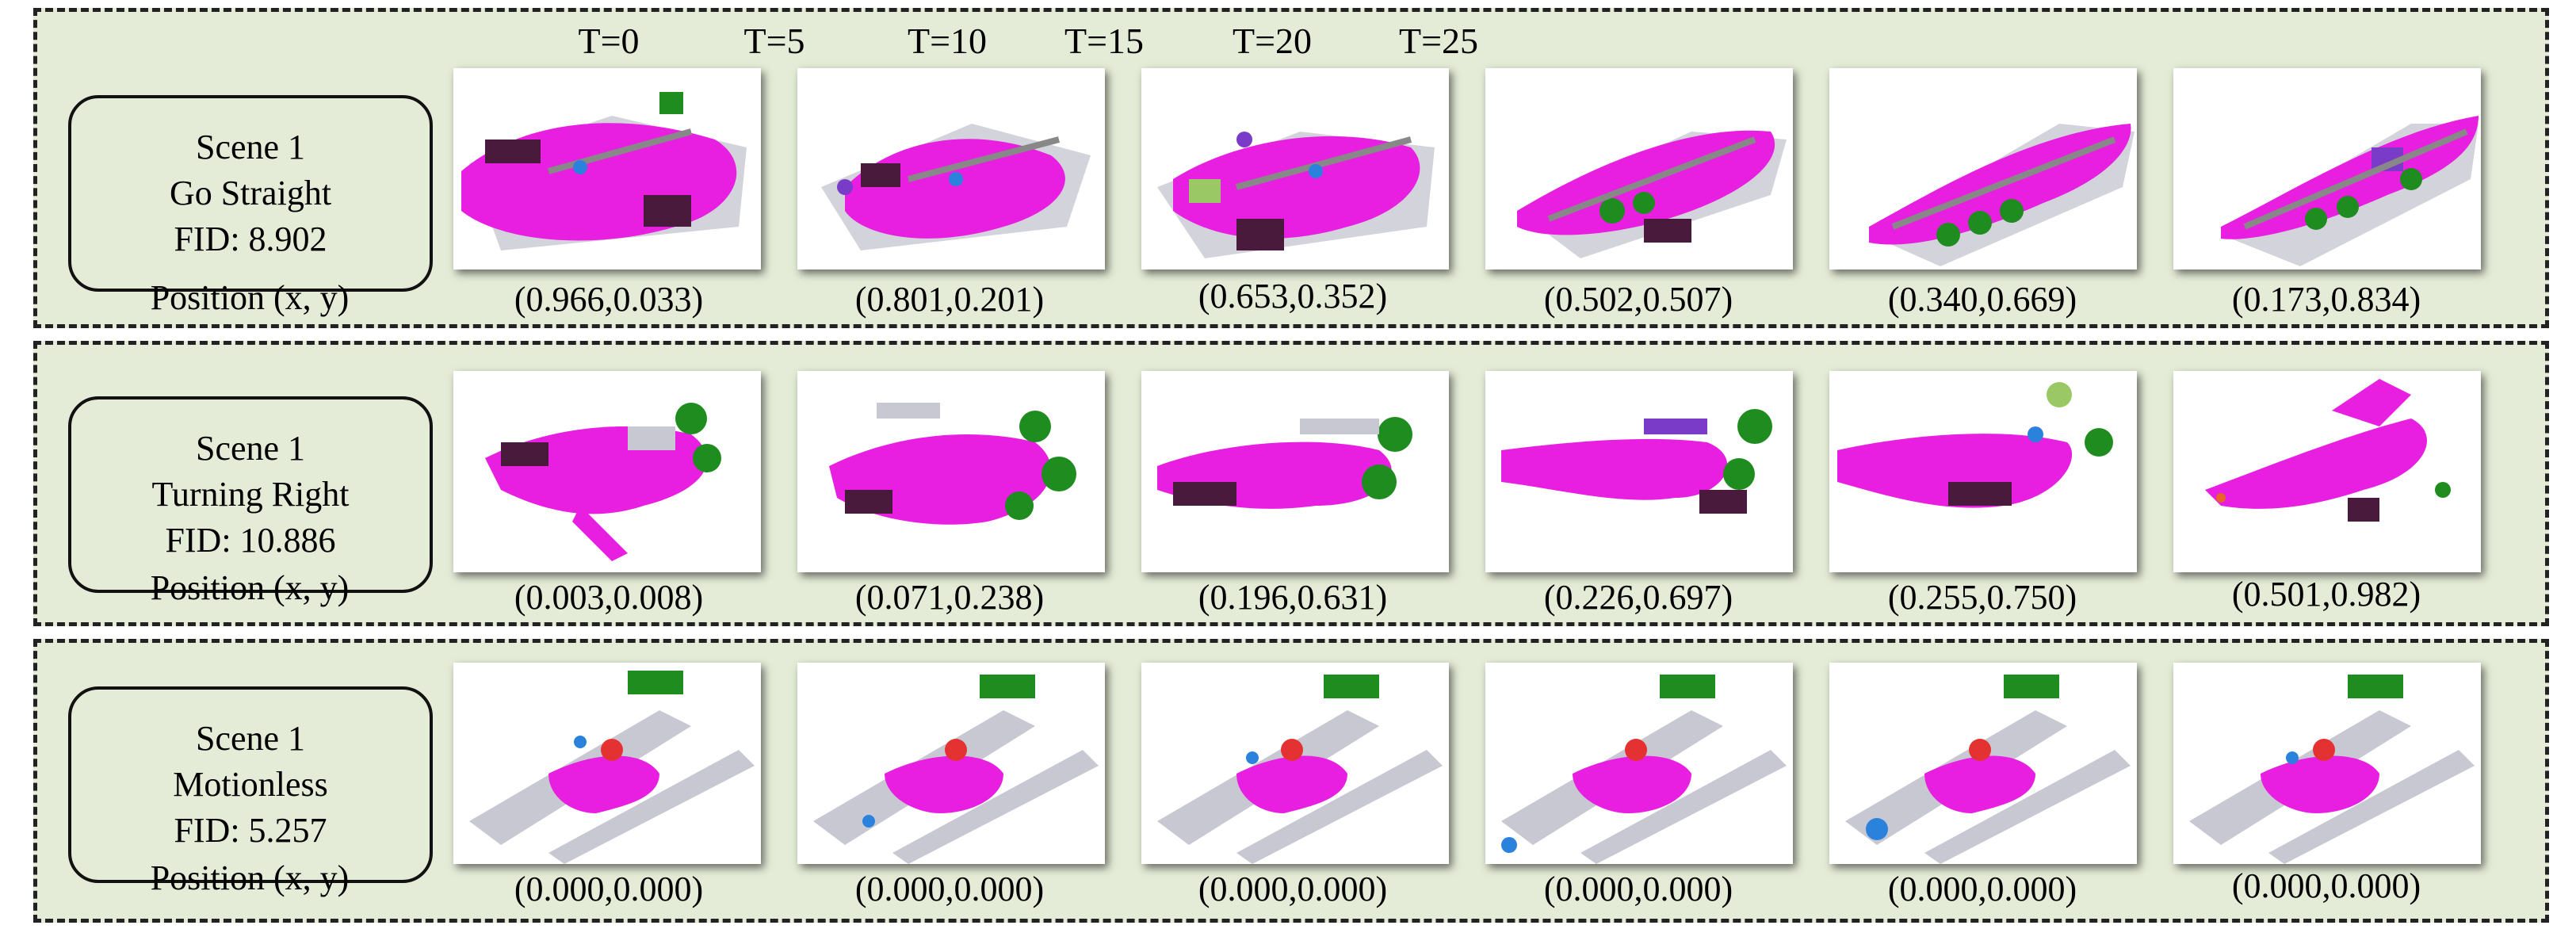 This screenshot has height=929, width=2576. What do you see at coordinates (609, 597) in the screenshot?
I see `position-value: (0.003,0.008)` at bounding box center [609, 597].